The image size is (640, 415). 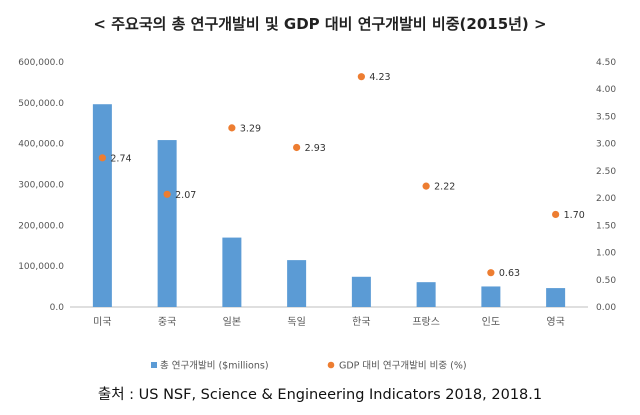 I want to click on right-tick-label: 3.00, so click(x=606, y=145).